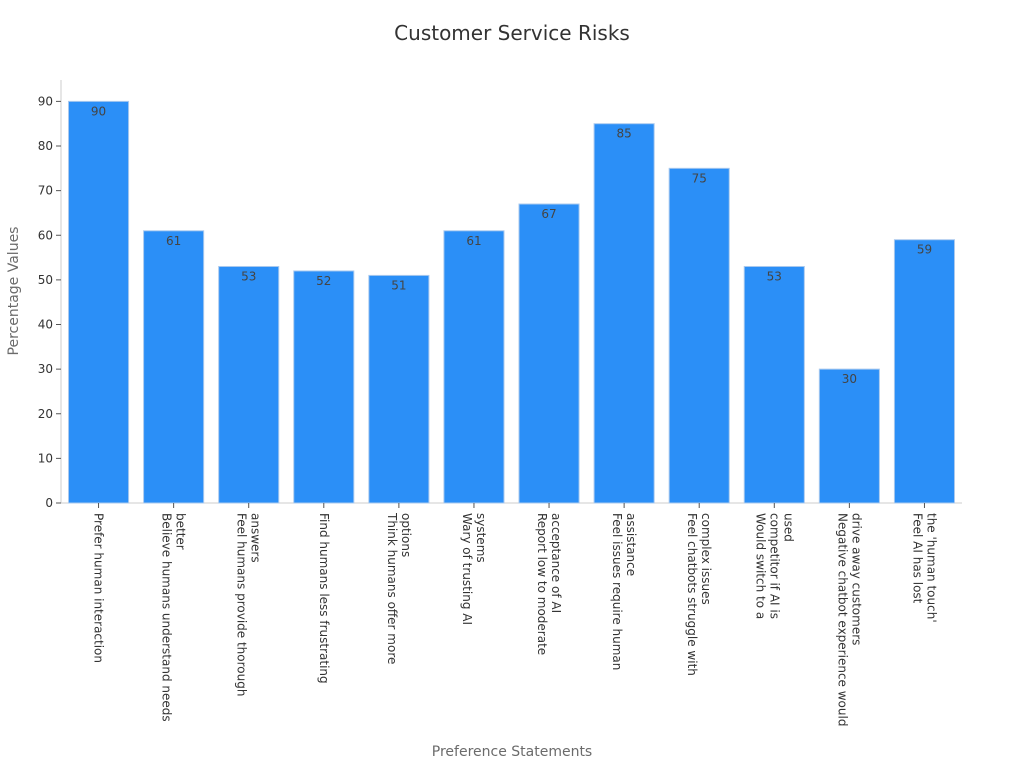 The image size is (1024, 768). I want to click on x-tick-label: Feel humans provide thorough answers, so click(249, 604).